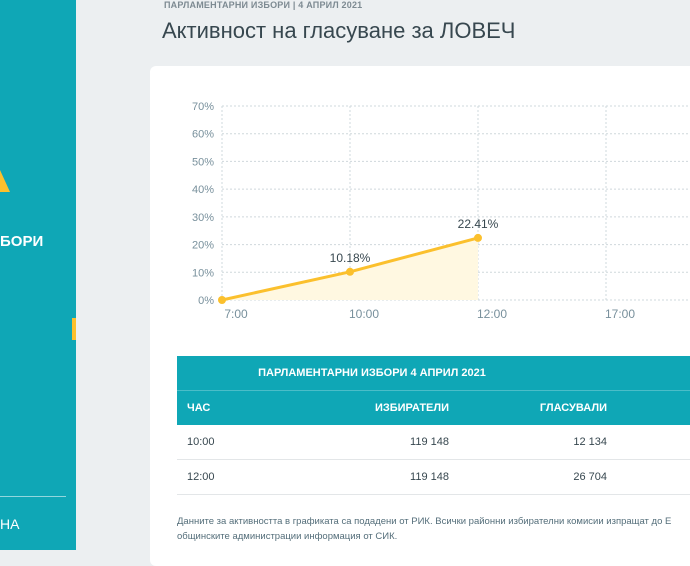  I want to click on cell-voted: 12 134, so click(590, 442).